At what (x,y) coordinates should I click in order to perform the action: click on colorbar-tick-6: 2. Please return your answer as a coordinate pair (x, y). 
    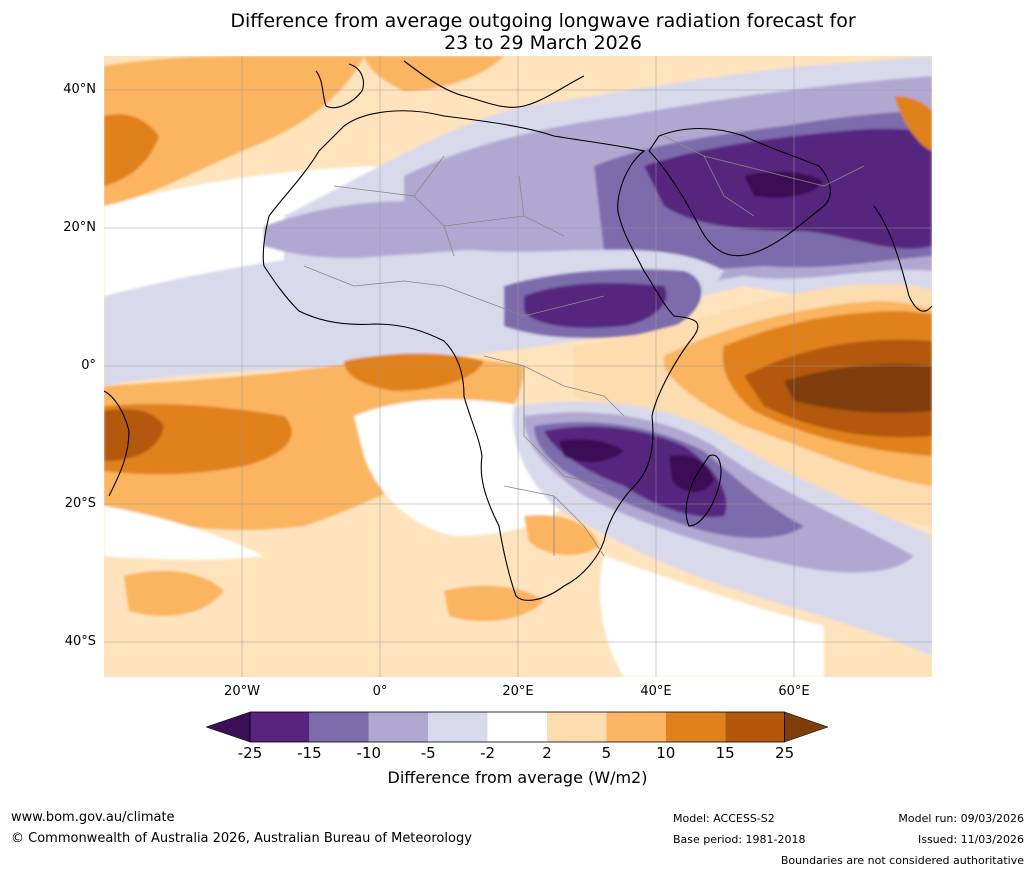
    Looking at the image, I should click on (547, 753).